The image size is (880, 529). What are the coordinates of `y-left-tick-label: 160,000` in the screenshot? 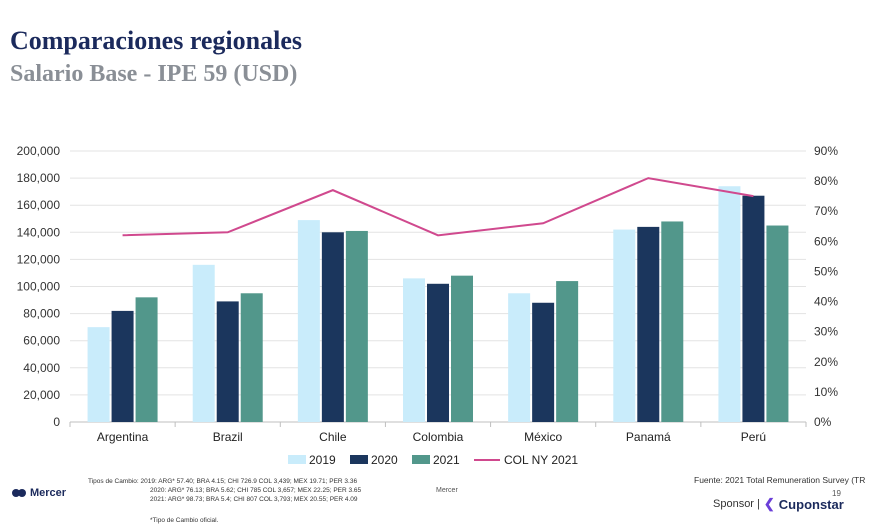 It's located at (39, 205).